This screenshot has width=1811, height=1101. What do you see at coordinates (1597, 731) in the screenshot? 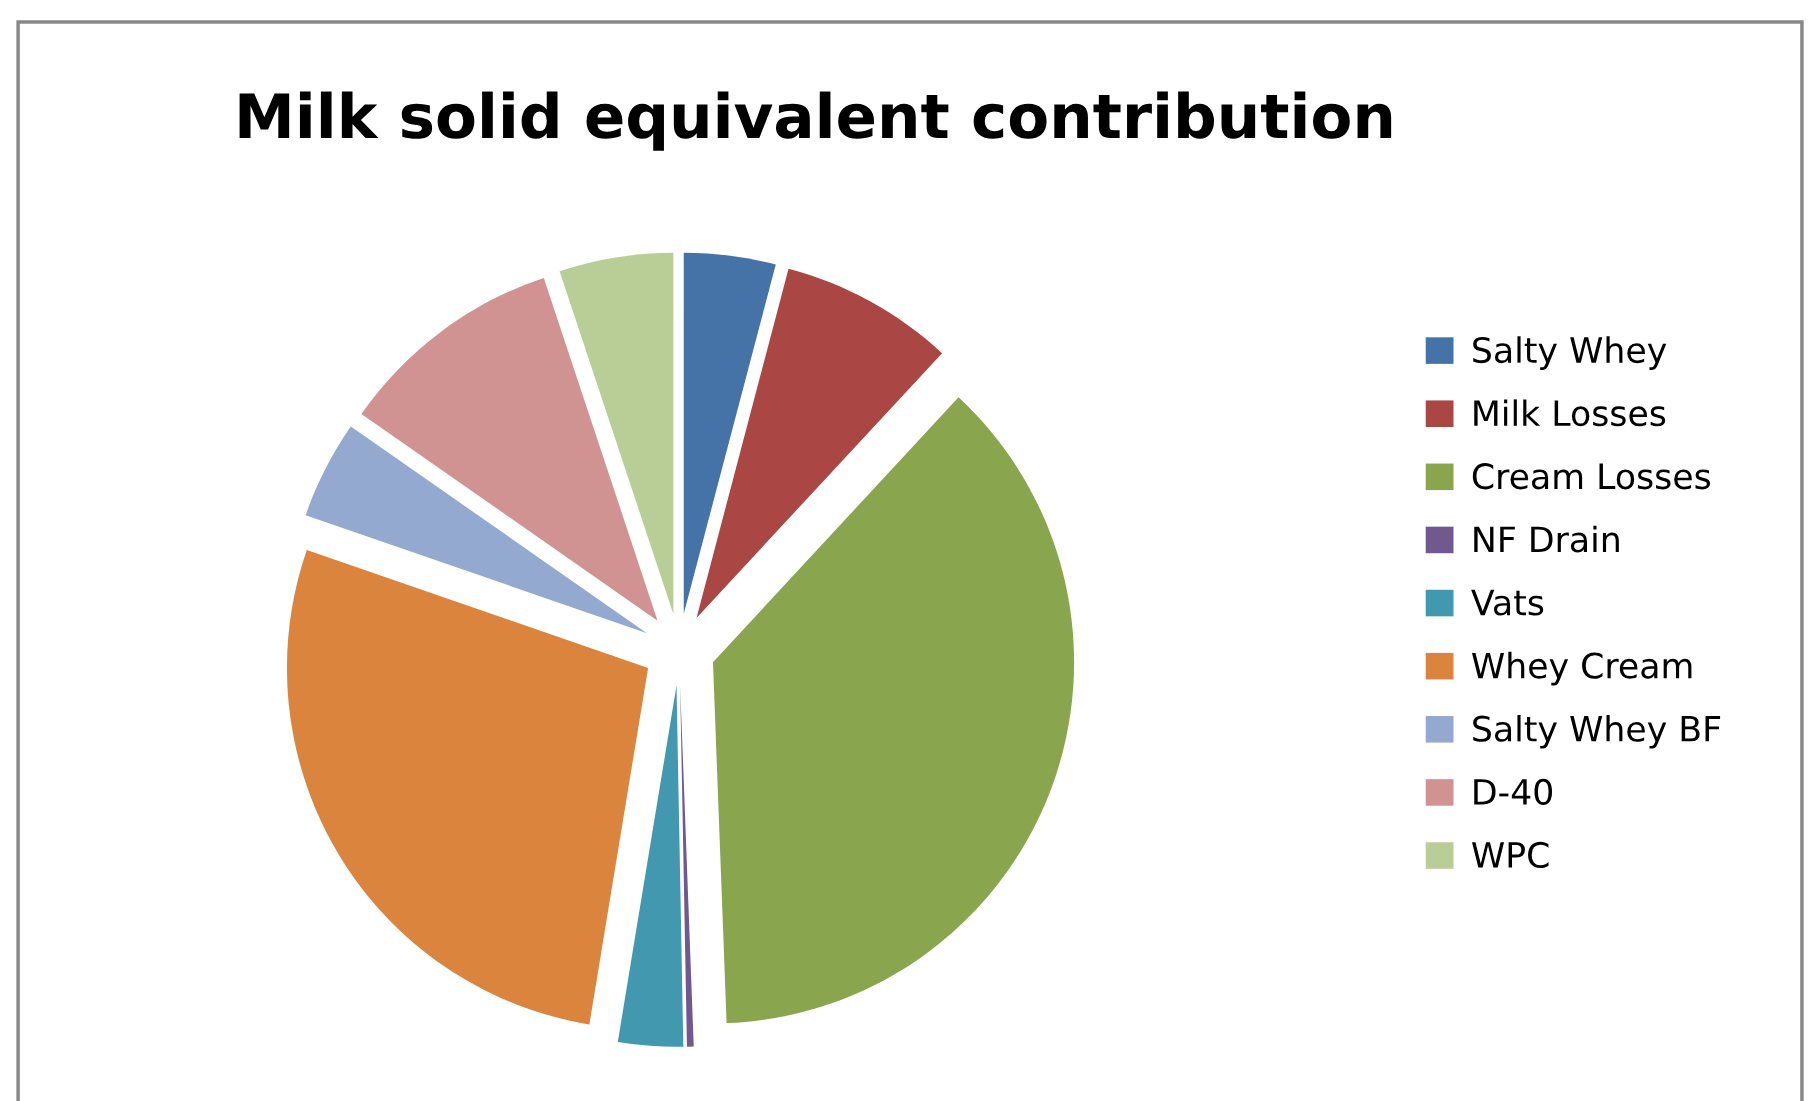
I see `legend-label: Salty Whey BF` at bounding box center [1597, 731].